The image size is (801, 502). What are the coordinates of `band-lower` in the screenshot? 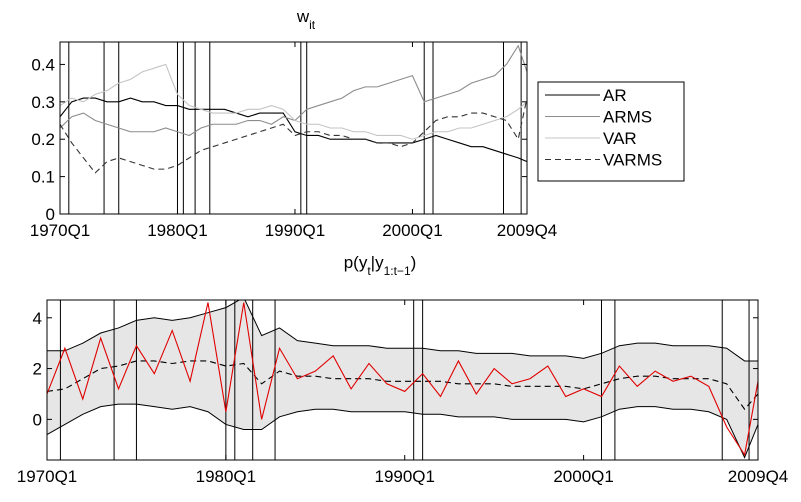 It's located at (402, 431).